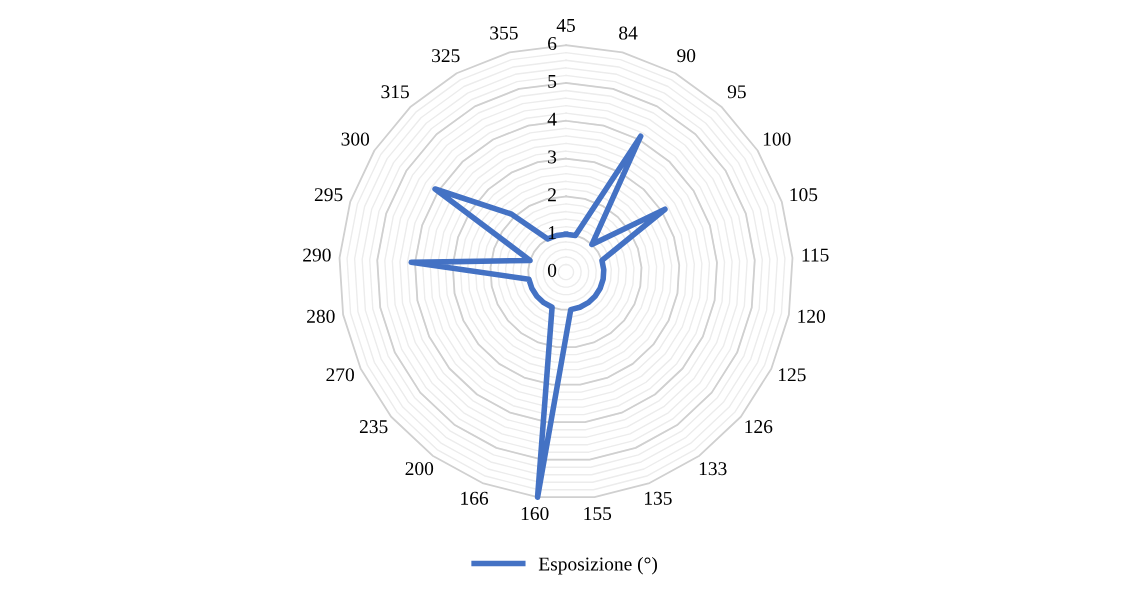 Image resolution: width=1132 pixels, height=598 pixels. What do you see at coordinates (658, 498) in the screenshot?
I see `spoke-label: 135` at bounding box center [658, 498].